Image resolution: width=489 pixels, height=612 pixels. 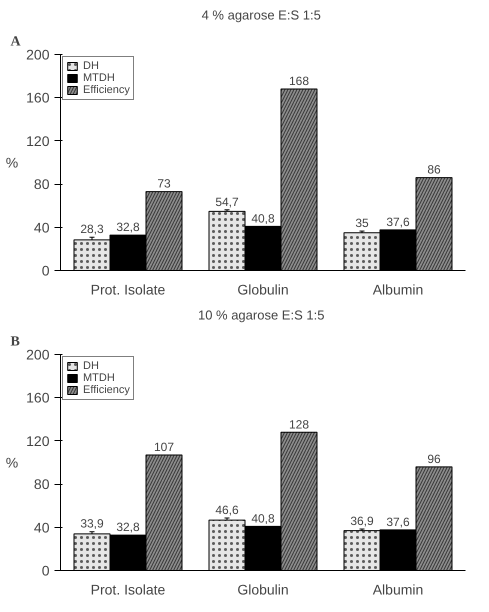 What do you see at coordinates (164, 447) in the screenshot?
I see `data-label: 107` at bounding box center [164, 447].